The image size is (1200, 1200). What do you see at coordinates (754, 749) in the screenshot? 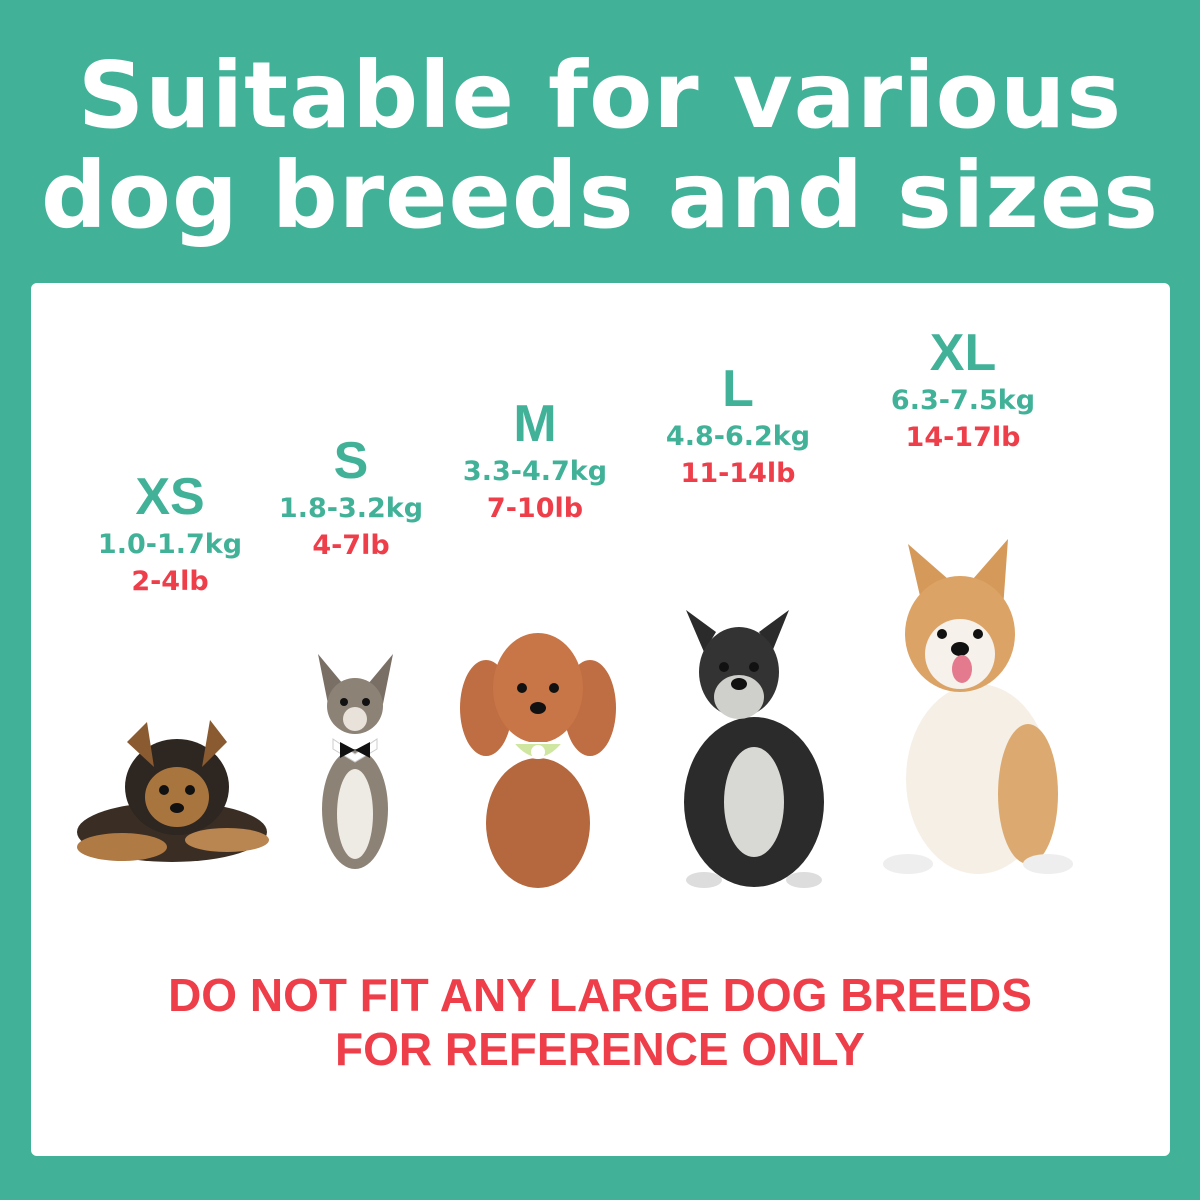
I see `miniature-schnauzer-photo` at bounding box center [754, 749].